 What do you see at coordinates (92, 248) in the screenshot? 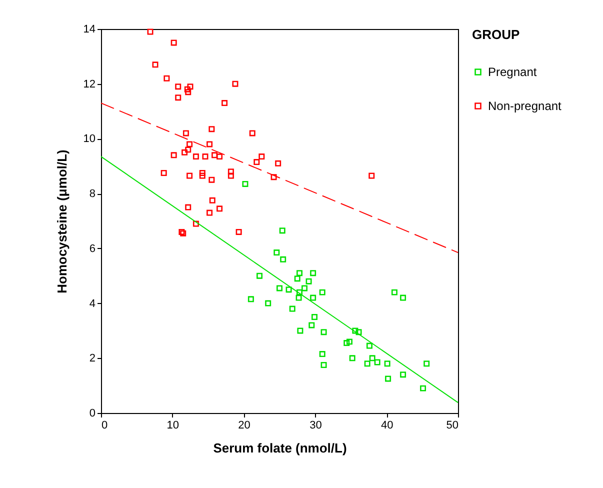
I see `y-tick-label: 6` at bounding box center [92, 248].